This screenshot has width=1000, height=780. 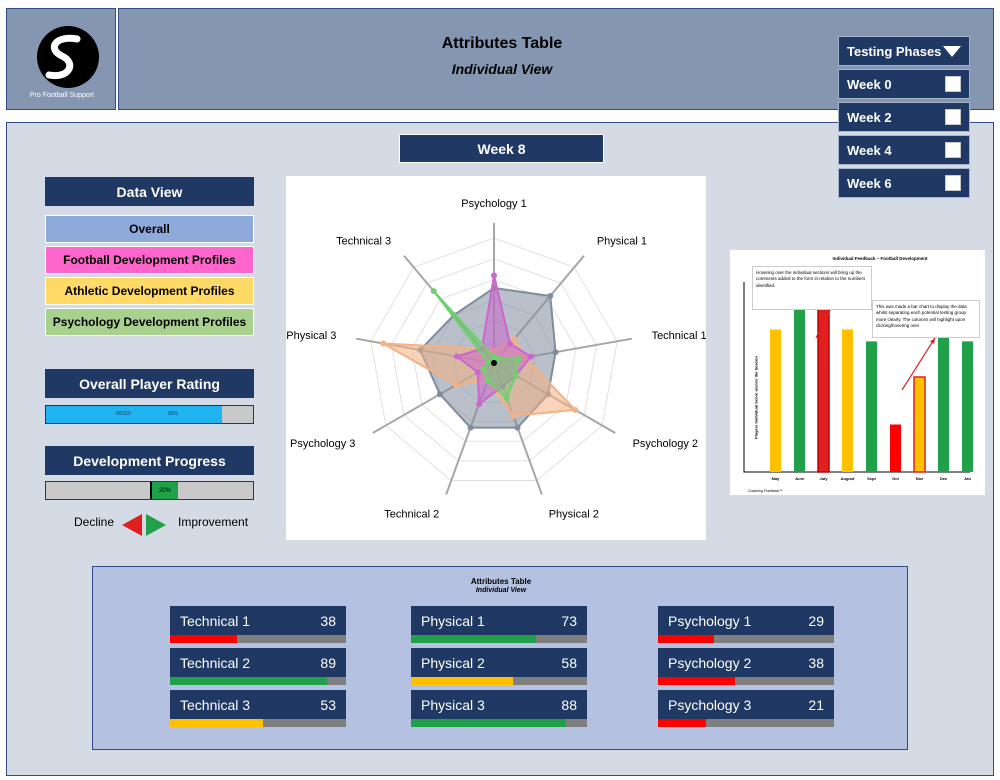 I want to click on week-label: Week 8, so click(x=501, y=148).